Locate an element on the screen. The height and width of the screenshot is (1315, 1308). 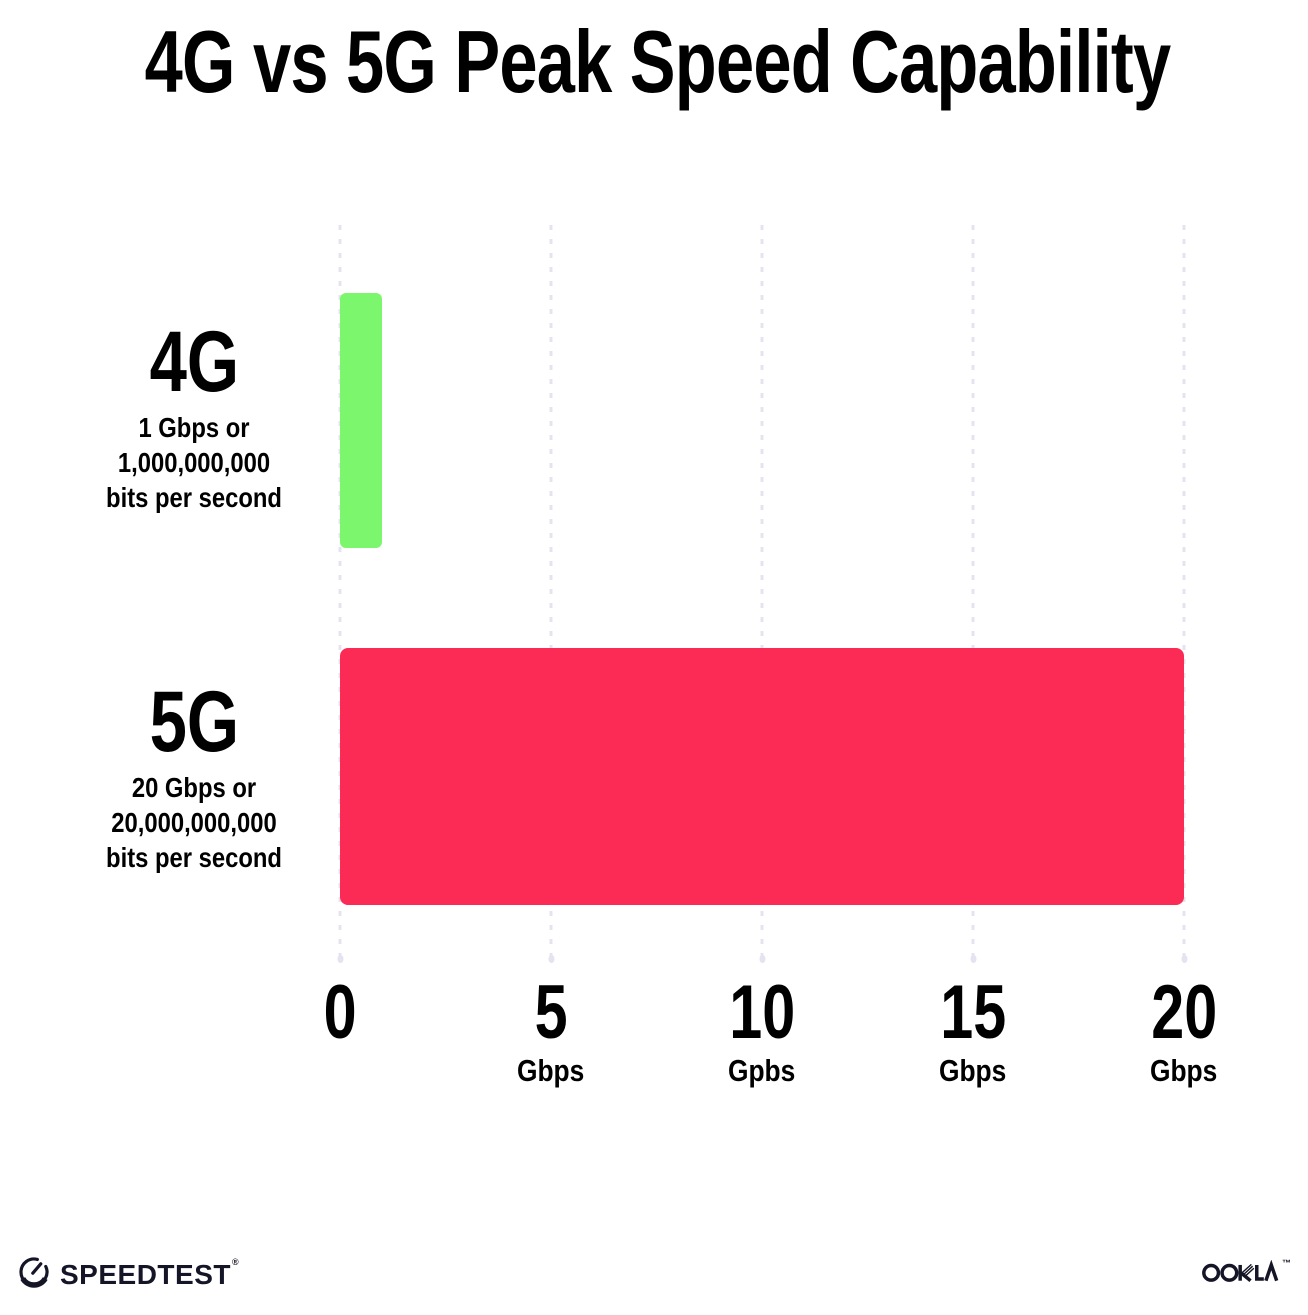
x-tick-5: 5 Gbps is located at coordinates (551, 1031).